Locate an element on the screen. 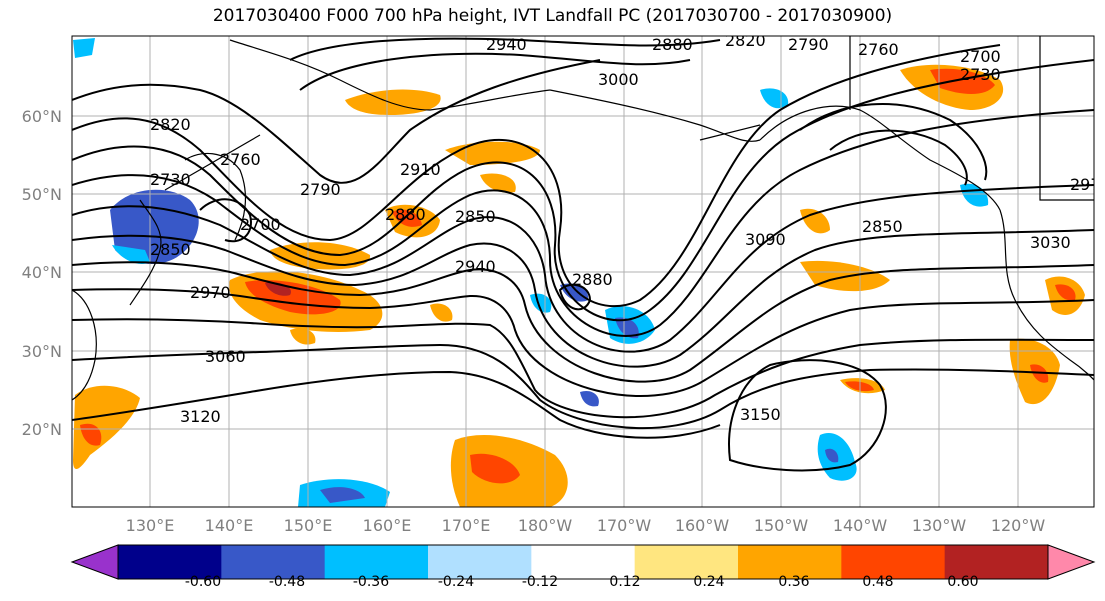 The width and height of the screenshot is (1105, 601). contour-label: 2910 is located at coordinates (420, 169).